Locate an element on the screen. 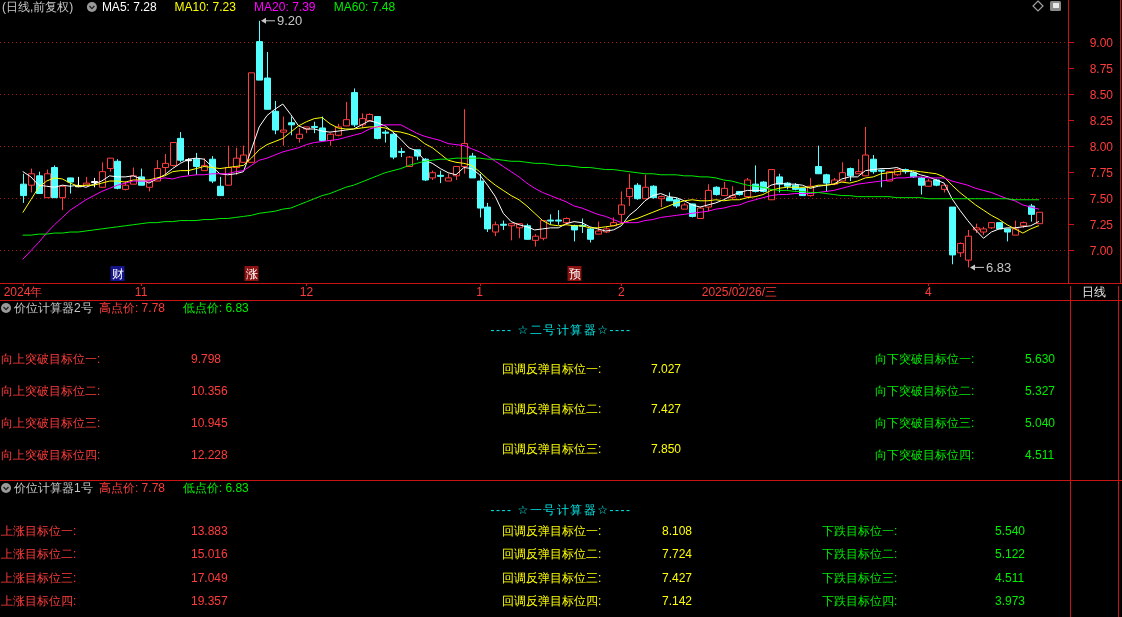 The width and height of the screenshot is (1122, 617). x-tick-label: 2024年 is located at coordinates (23, 292).